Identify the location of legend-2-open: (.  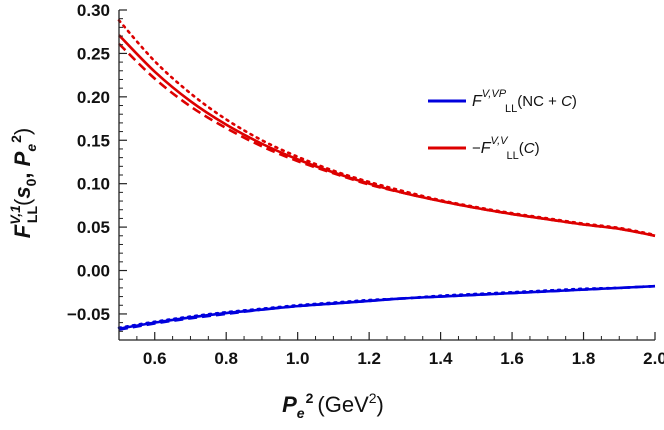
(521, 148).